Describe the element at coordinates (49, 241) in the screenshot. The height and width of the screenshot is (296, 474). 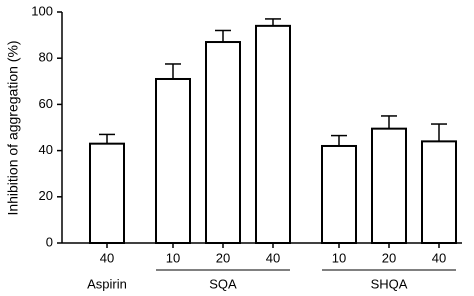
I see `y-tick-label: 0` at that location.